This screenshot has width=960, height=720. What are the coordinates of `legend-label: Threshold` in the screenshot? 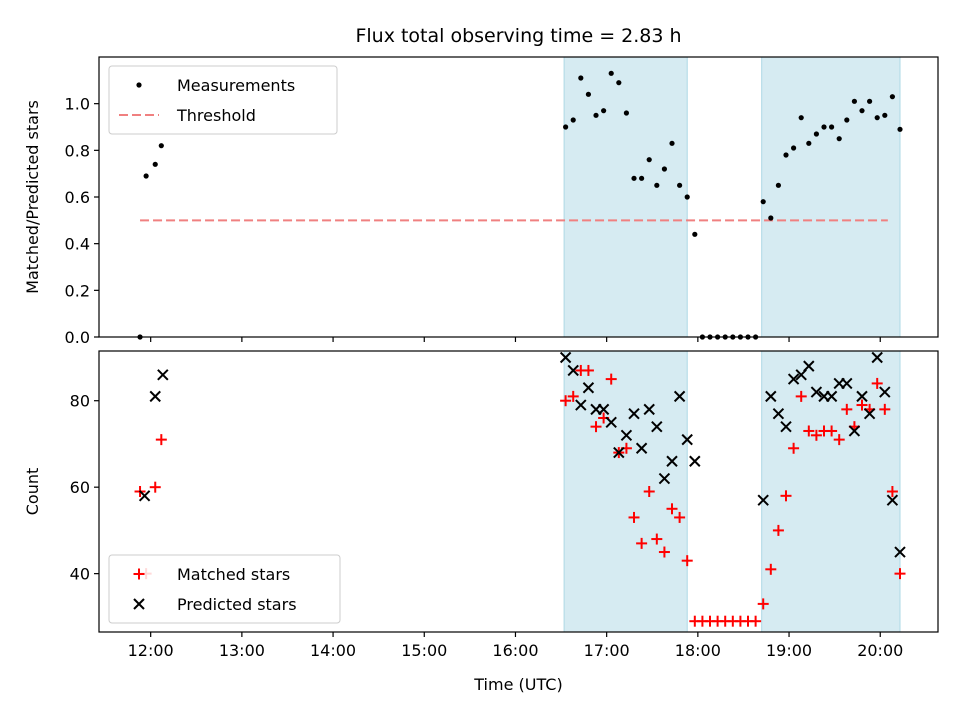 It's located at (216, 115).